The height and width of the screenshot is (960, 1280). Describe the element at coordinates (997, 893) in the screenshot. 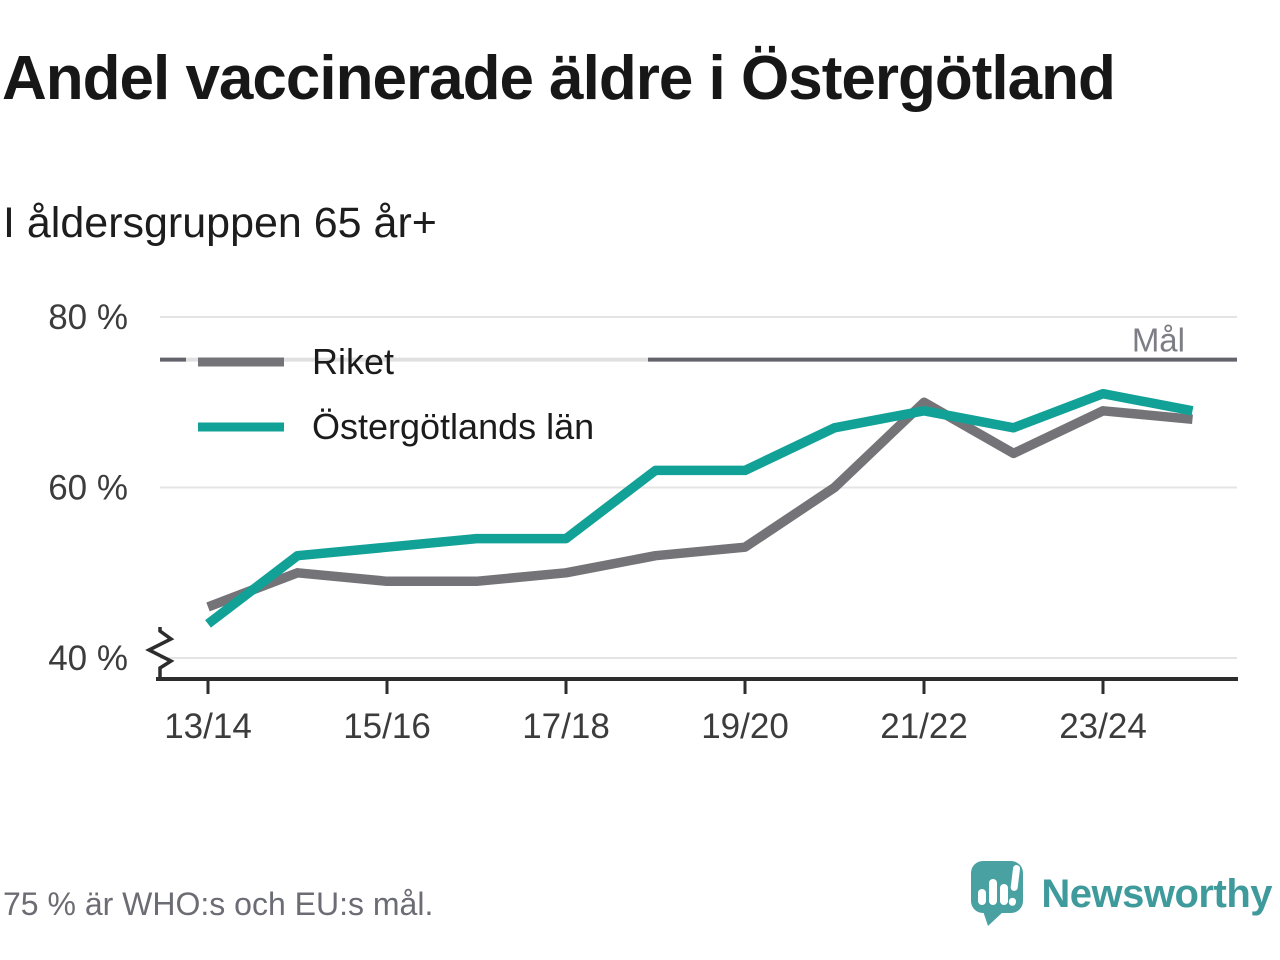

I see `newsworthy-logo-icon` at that location.